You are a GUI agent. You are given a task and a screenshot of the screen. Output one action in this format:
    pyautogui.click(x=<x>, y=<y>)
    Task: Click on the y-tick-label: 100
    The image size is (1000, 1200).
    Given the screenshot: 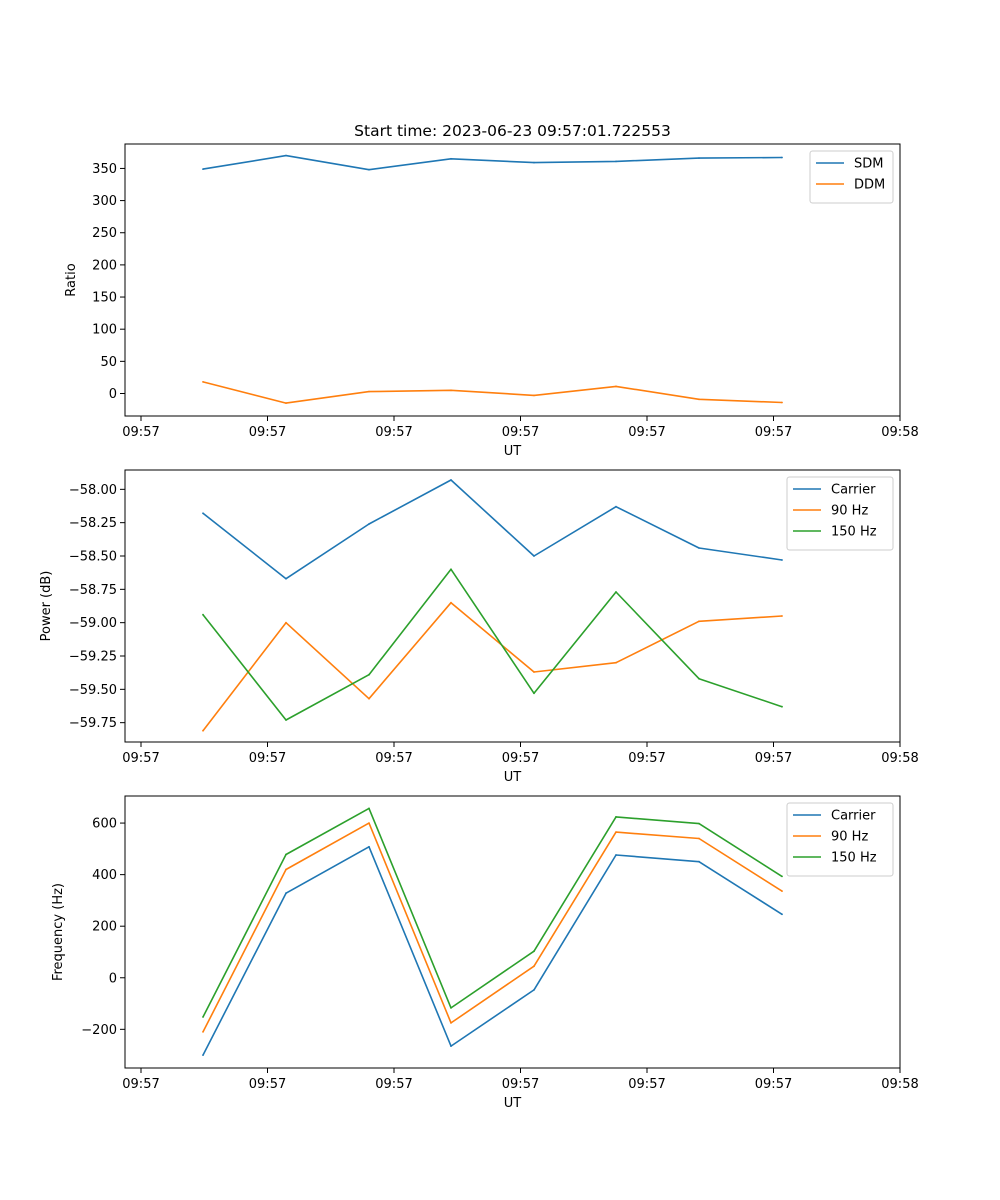 What is the action you would take?
    pyautogui.click(x=104, y=330)
    